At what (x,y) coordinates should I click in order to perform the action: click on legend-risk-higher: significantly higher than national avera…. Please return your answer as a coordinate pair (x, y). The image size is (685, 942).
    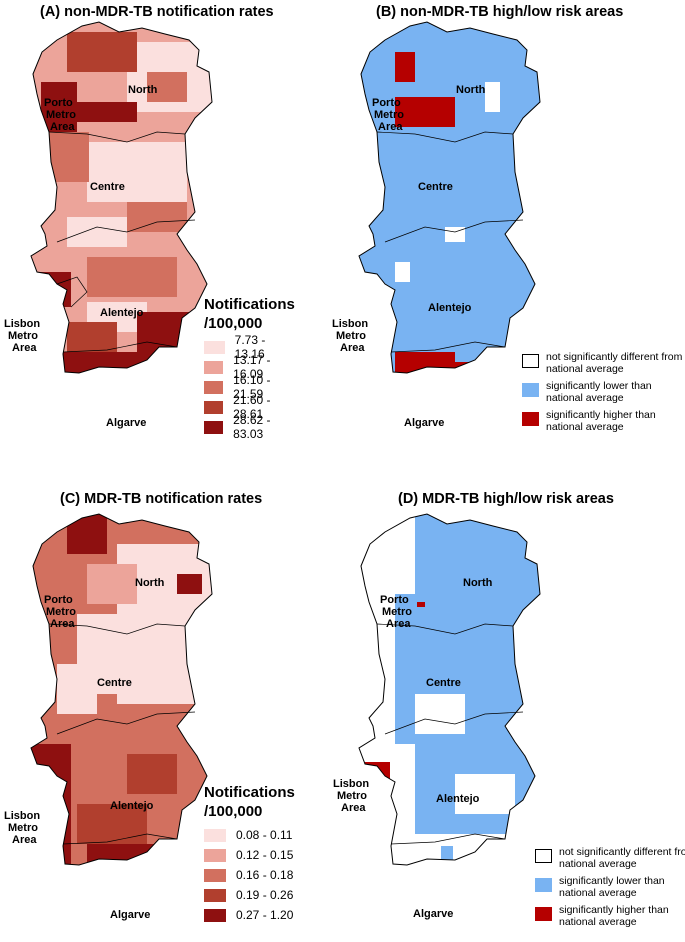
    Looking at the image, I should click on (603, 421).